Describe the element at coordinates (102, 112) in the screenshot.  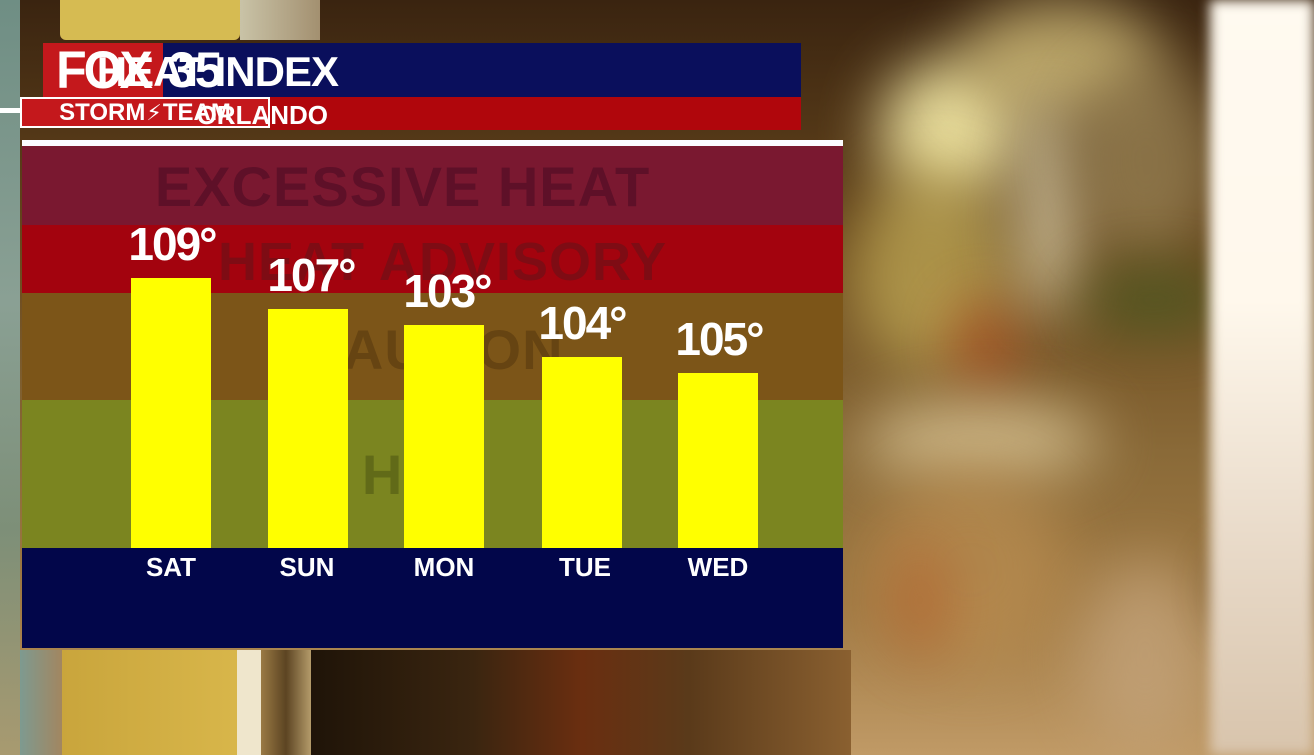
I see `storm-team-text-left: STORM` at that location.